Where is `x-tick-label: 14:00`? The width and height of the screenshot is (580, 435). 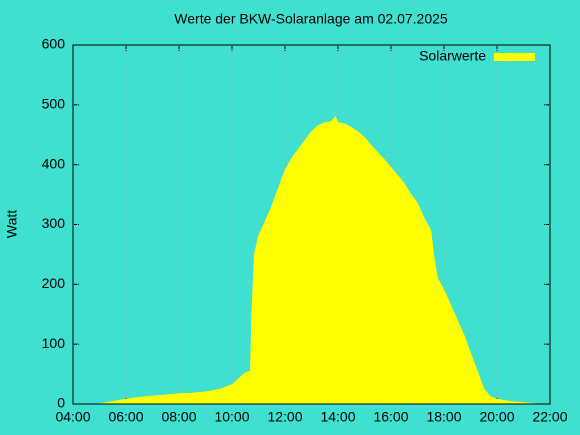
x-tick-label: 14:00 is located at coordinates (337, 417).